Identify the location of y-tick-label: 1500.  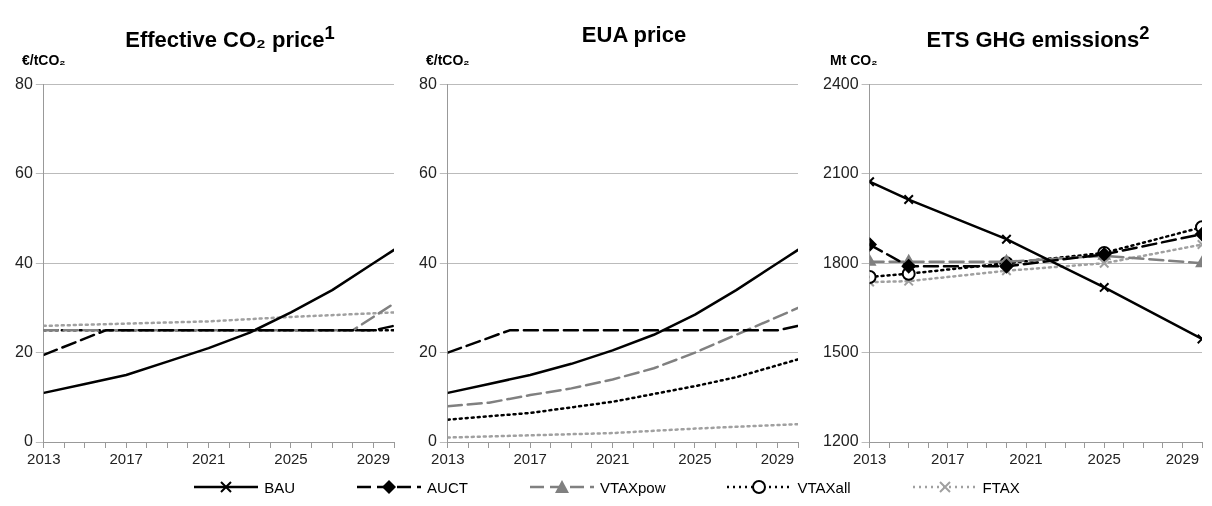
(841, 352).